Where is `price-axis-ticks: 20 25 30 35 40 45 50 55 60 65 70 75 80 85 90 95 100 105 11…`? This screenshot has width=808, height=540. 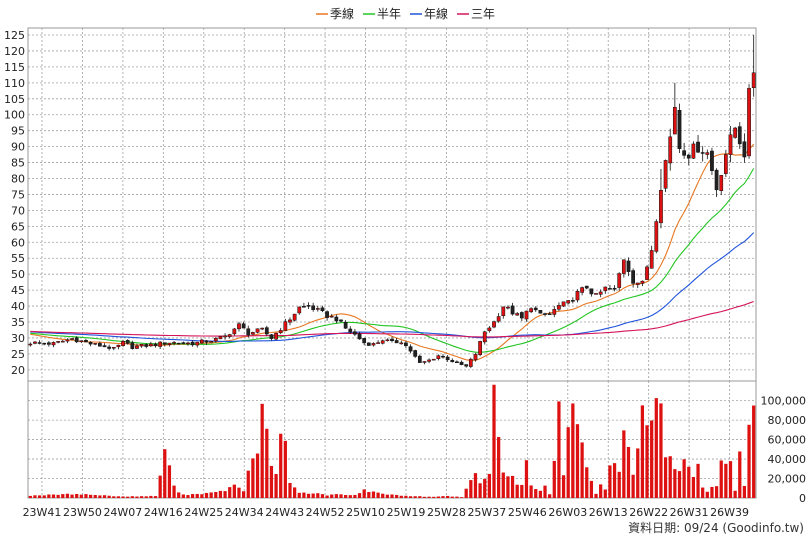
price-axis-ticks: 20 25 30 35 40 45 50 55 60 65 70 75 80 85 90 95 100 105 11… is located at coordinates (14, 203).